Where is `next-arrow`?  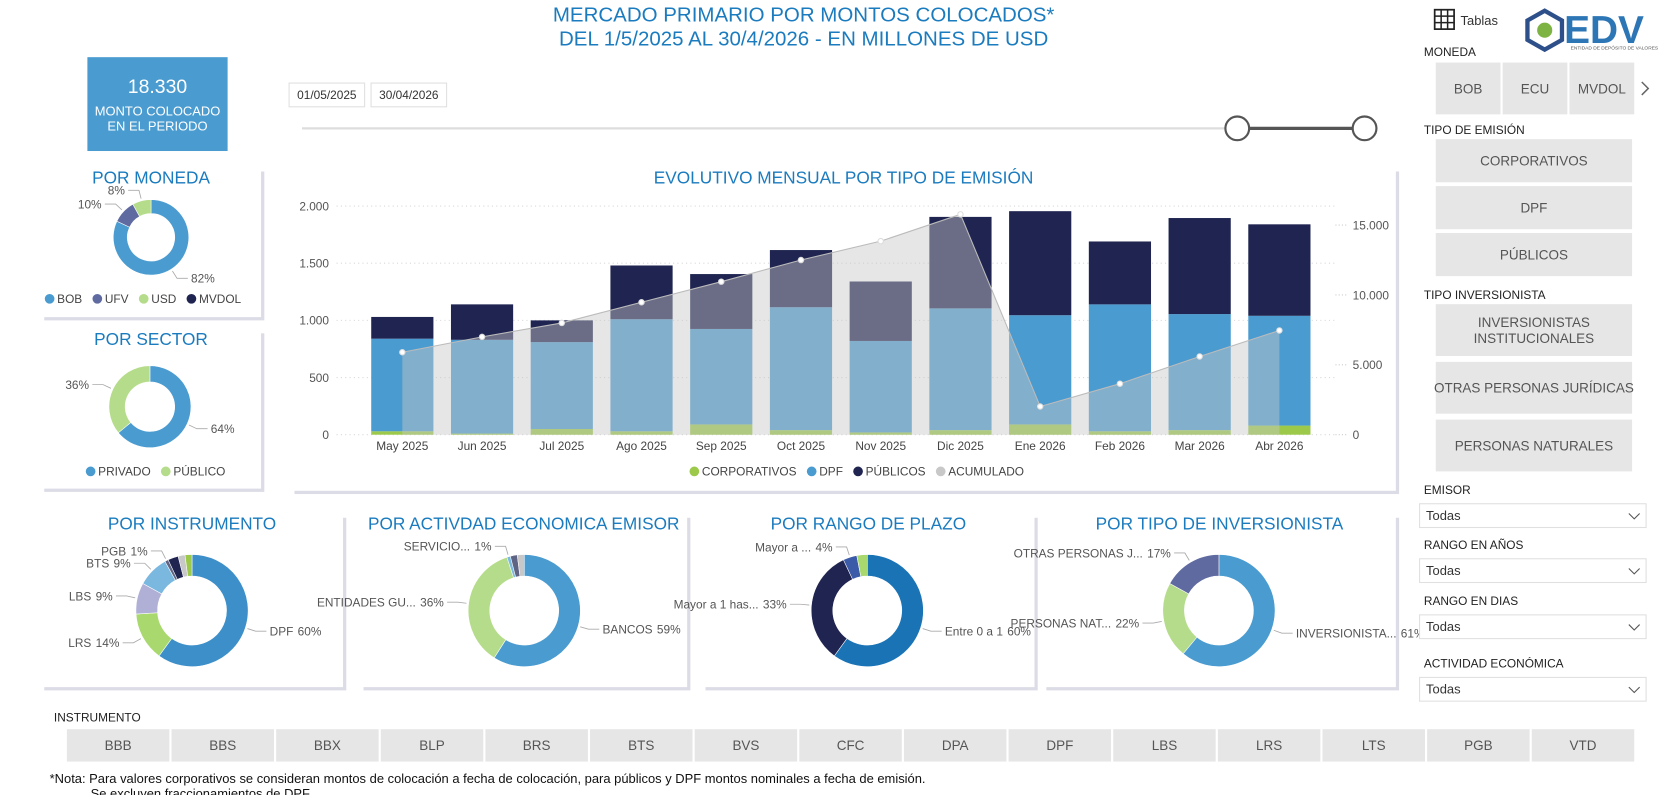 next-arrow is located at coordinates (1645, 88).